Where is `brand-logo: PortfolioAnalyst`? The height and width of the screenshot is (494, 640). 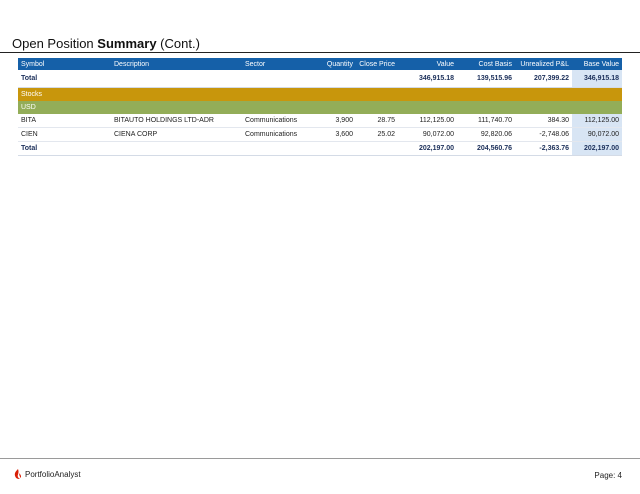 brand-logo: PortfolioAnalyst is located at coordinates (47, 474).